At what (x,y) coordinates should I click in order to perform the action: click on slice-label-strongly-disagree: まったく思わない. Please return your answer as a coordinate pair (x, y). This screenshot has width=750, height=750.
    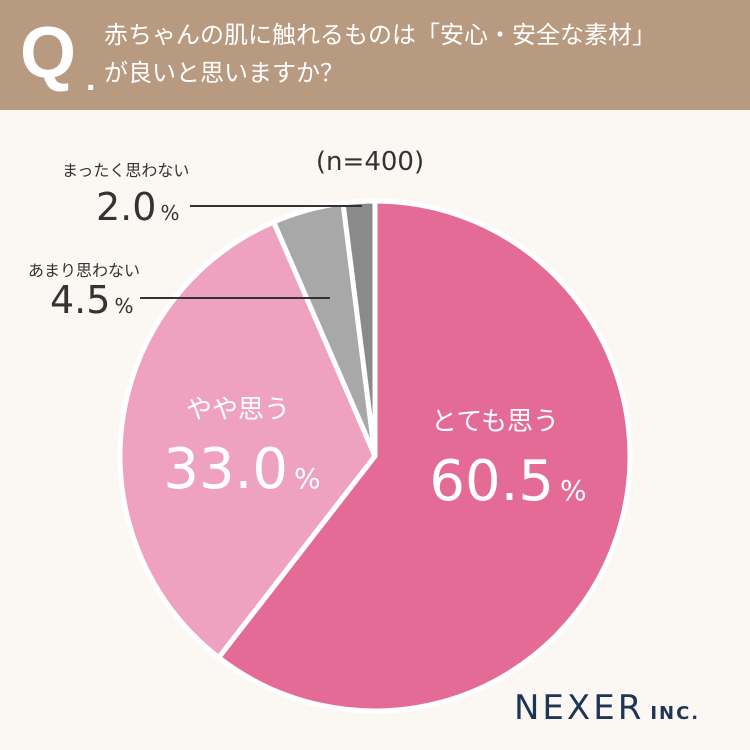
    Looking at the image, I should click on (125, 170).